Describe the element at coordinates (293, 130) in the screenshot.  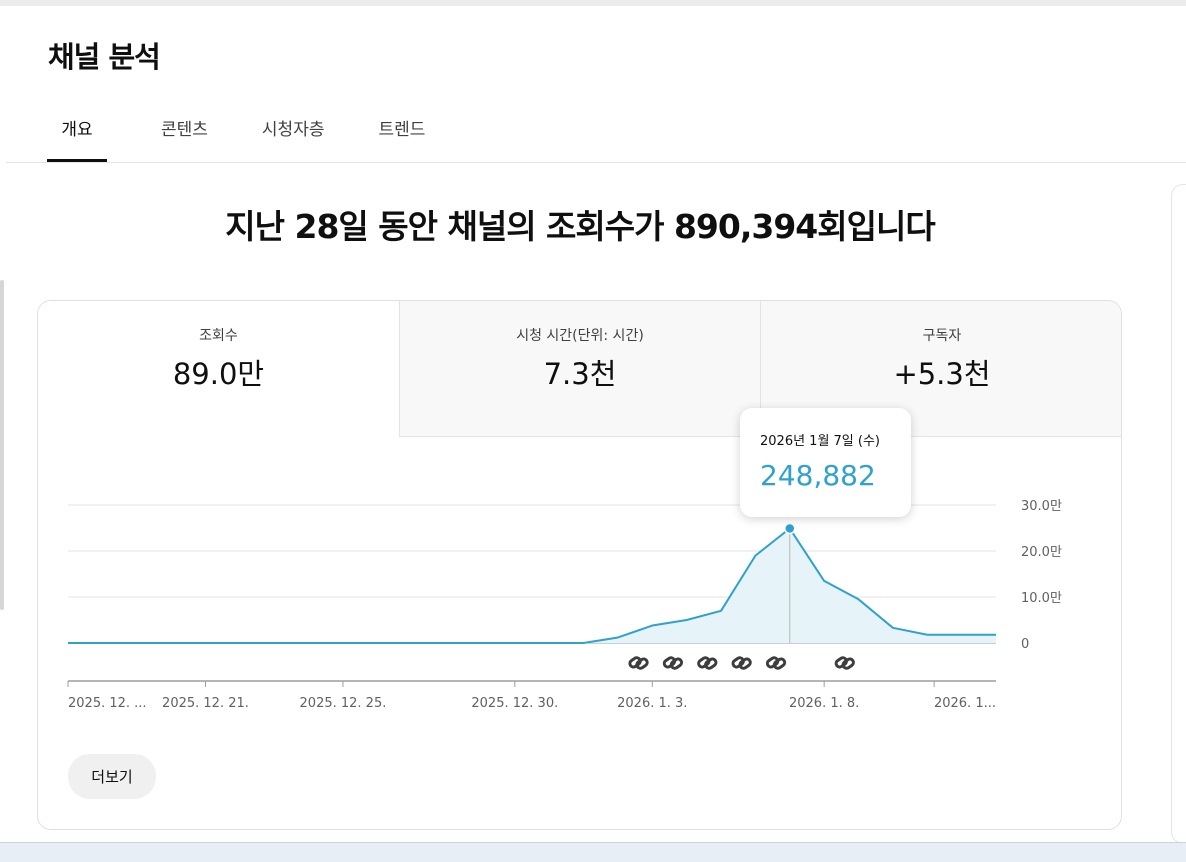
I see `tab-audience: 시청자층` at that location.